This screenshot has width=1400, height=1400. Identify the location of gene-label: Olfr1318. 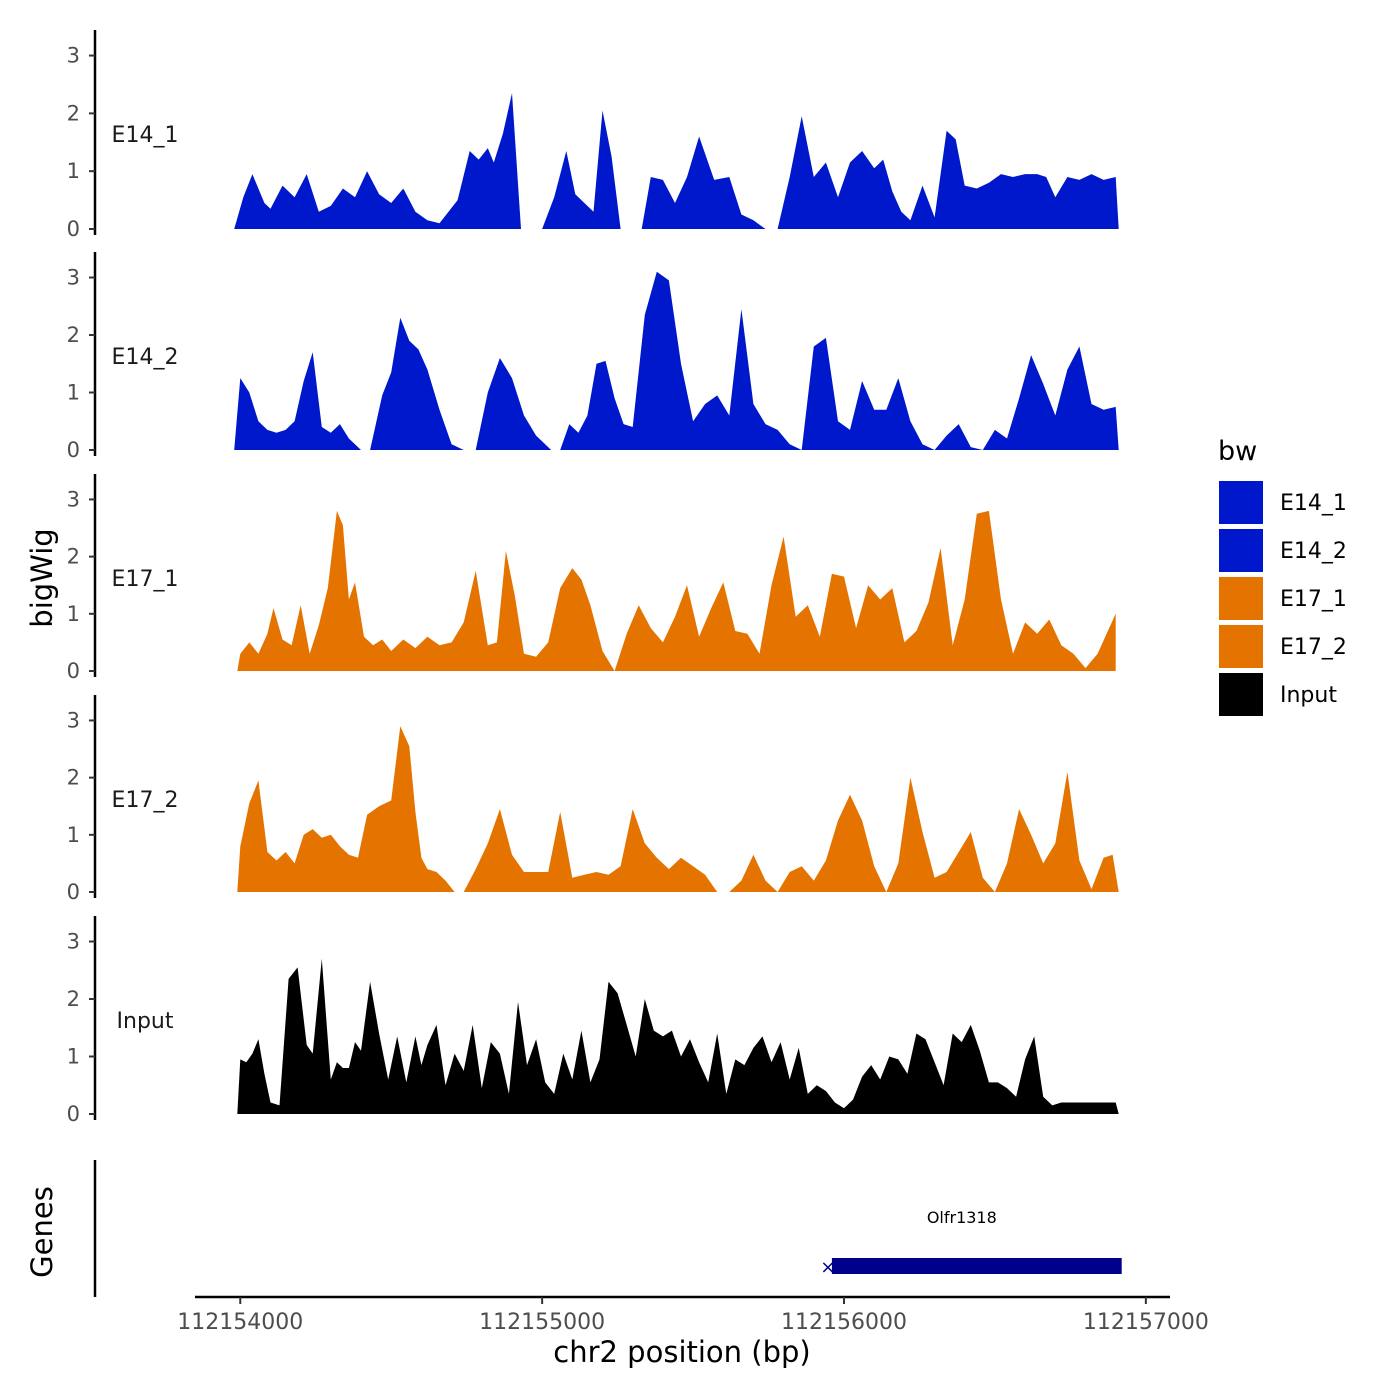
(962, 1217).